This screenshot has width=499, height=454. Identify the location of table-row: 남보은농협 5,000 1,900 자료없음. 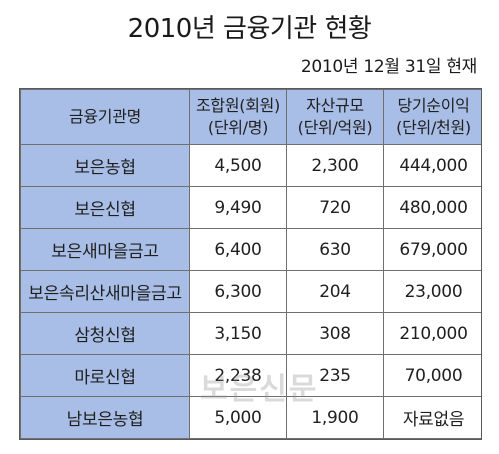
(250, 417).